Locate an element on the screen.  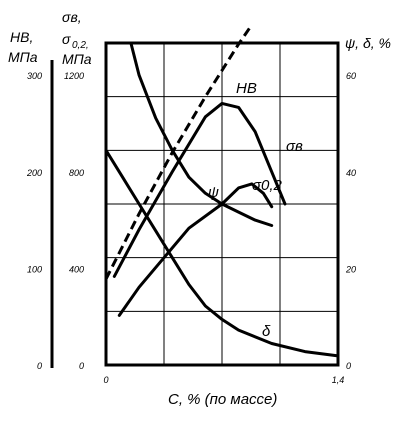
hb-tick-label: 200 is located at coordinates (34, 173).